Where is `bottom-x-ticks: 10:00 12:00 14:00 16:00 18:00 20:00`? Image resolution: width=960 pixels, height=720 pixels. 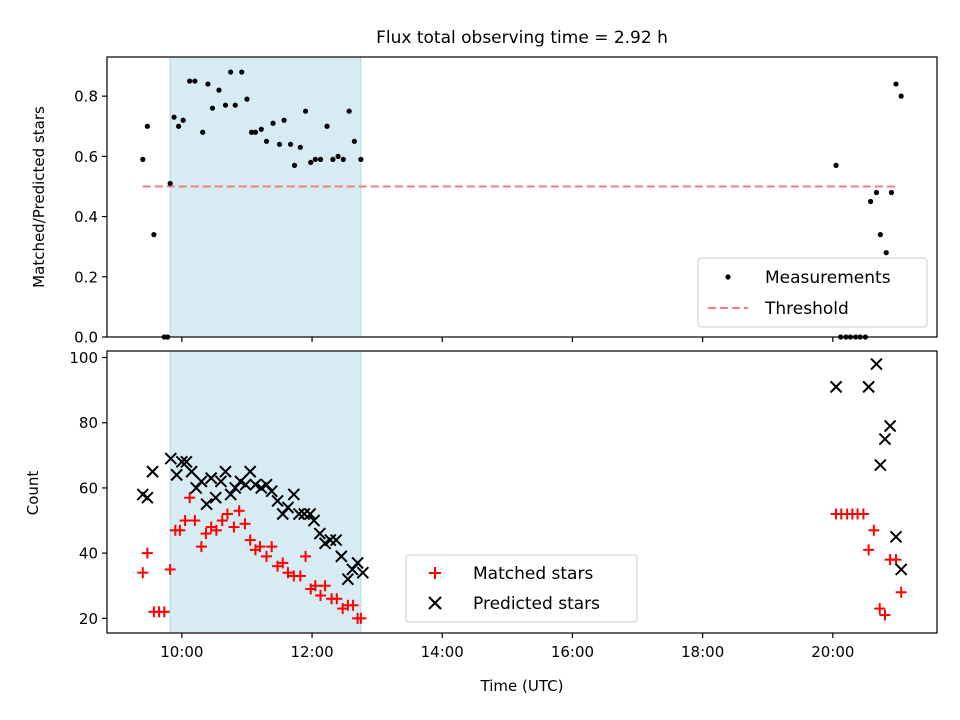
bottom-x-ticks: 10:00 12:00 14:00 16:00 18:00 20:00 is located at coordinates (507, 647).